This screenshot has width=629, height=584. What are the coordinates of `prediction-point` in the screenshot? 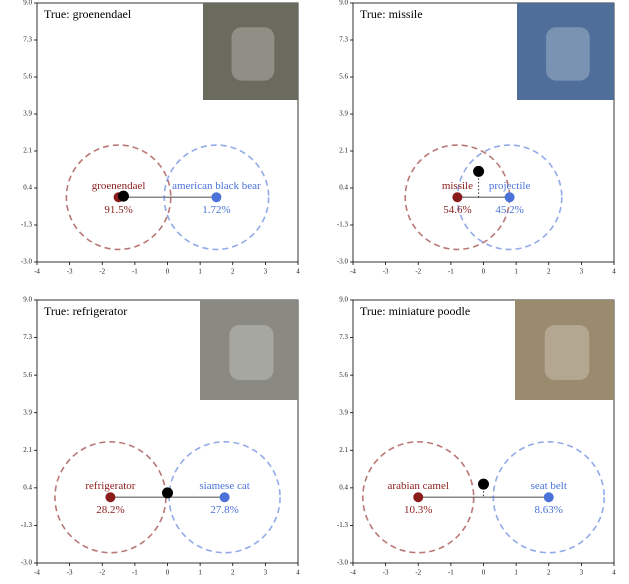 It's located at (123, 196).